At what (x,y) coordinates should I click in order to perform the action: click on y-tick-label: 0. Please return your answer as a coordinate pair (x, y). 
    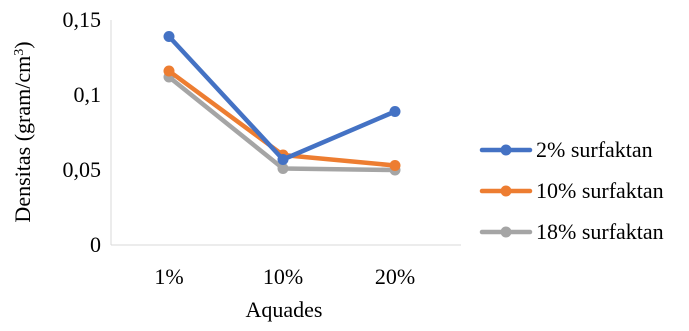
    Looking at the image, I should click on (95, 244).